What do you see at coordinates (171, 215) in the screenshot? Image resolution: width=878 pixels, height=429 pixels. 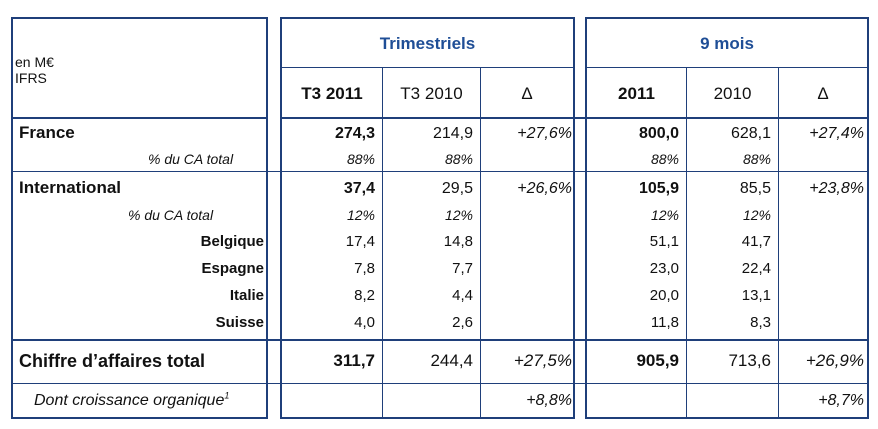 I see `international-share-label: % du CA total` at bounding box center [171, 215].